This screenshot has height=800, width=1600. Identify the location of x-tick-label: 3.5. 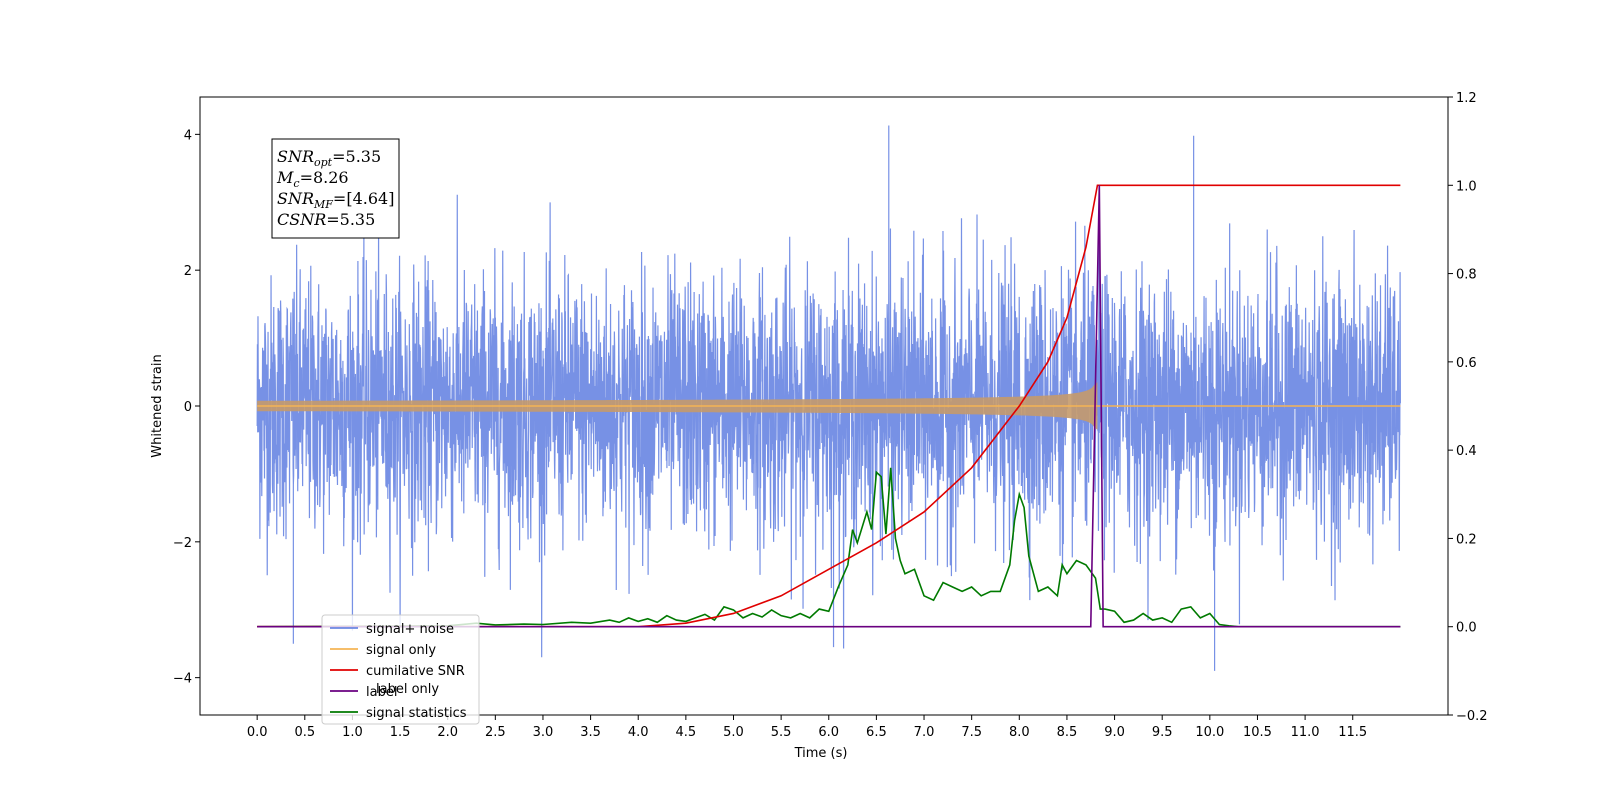
(590, 732).